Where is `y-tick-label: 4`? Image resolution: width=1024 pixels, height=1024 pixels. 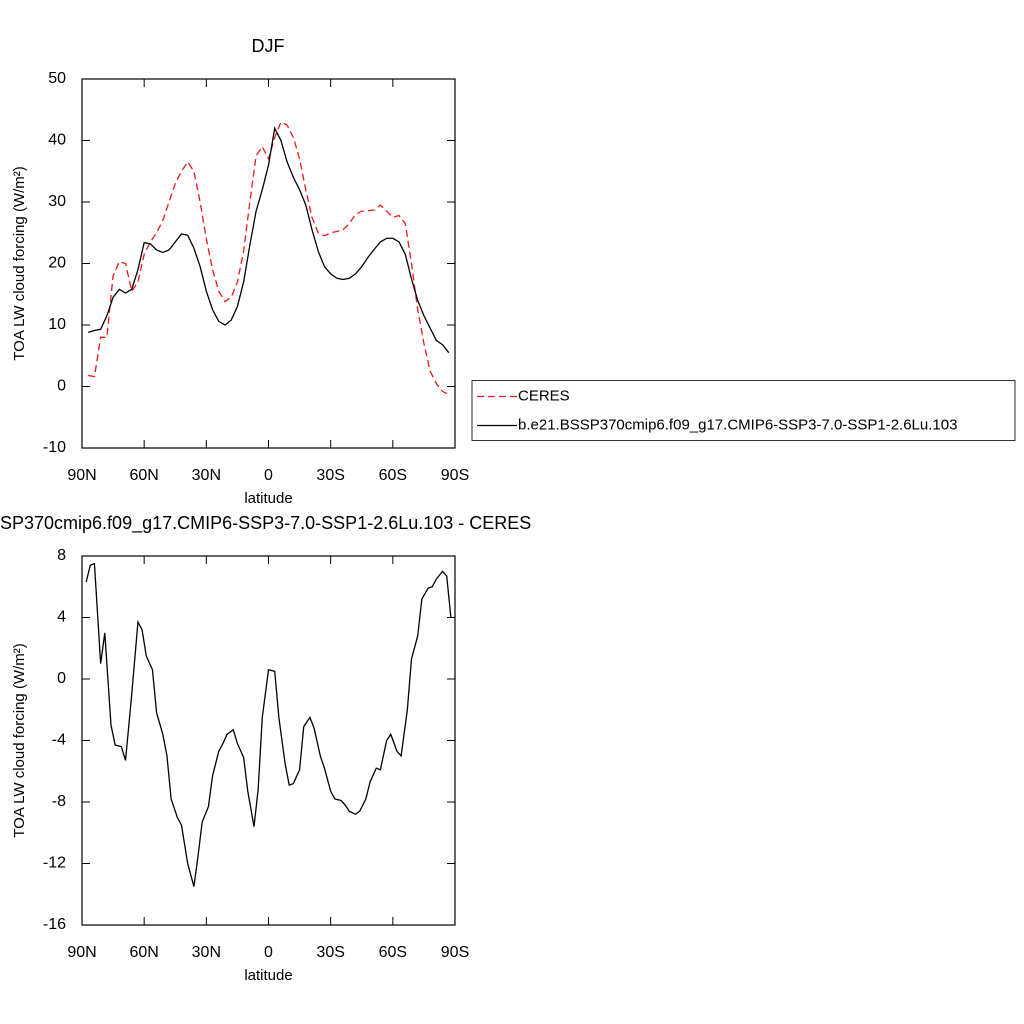
y-tick-label: 4 is located at coordinates (61, 617).